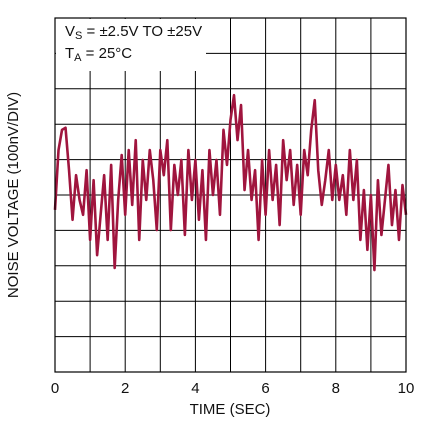 This screenshot has height=423, width=432. I want to click on annotation-text: = 25°C, so click(107, 53).